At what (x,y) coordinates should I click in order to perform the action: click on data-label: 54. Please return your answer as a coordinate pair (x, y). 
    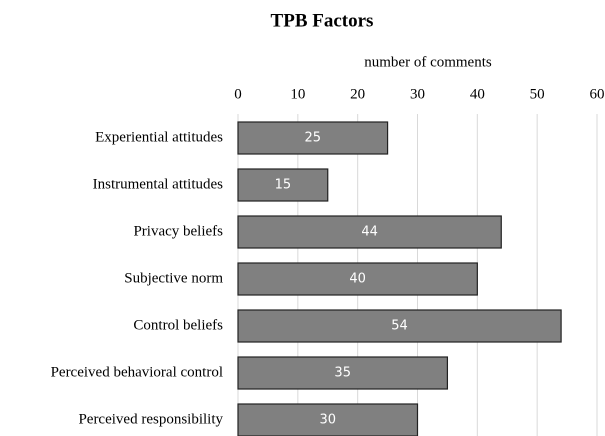
    Looking at the image, I should click on (399, 326).